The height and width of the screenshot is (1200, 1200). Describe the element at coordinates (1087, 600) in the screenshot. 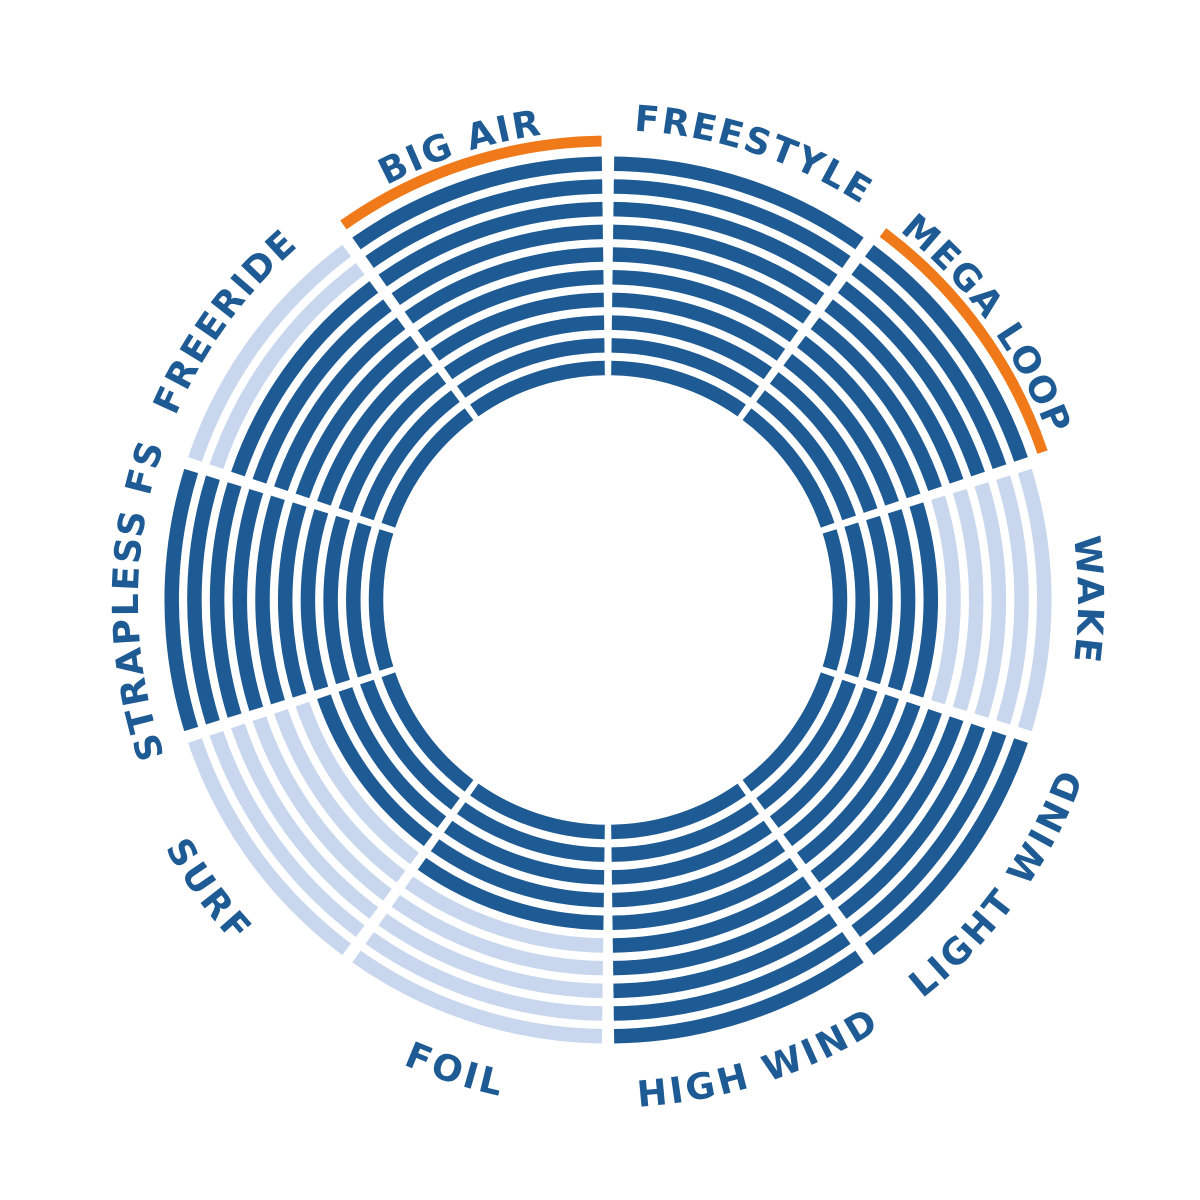

I see `segment-label: WAKE` at that location.